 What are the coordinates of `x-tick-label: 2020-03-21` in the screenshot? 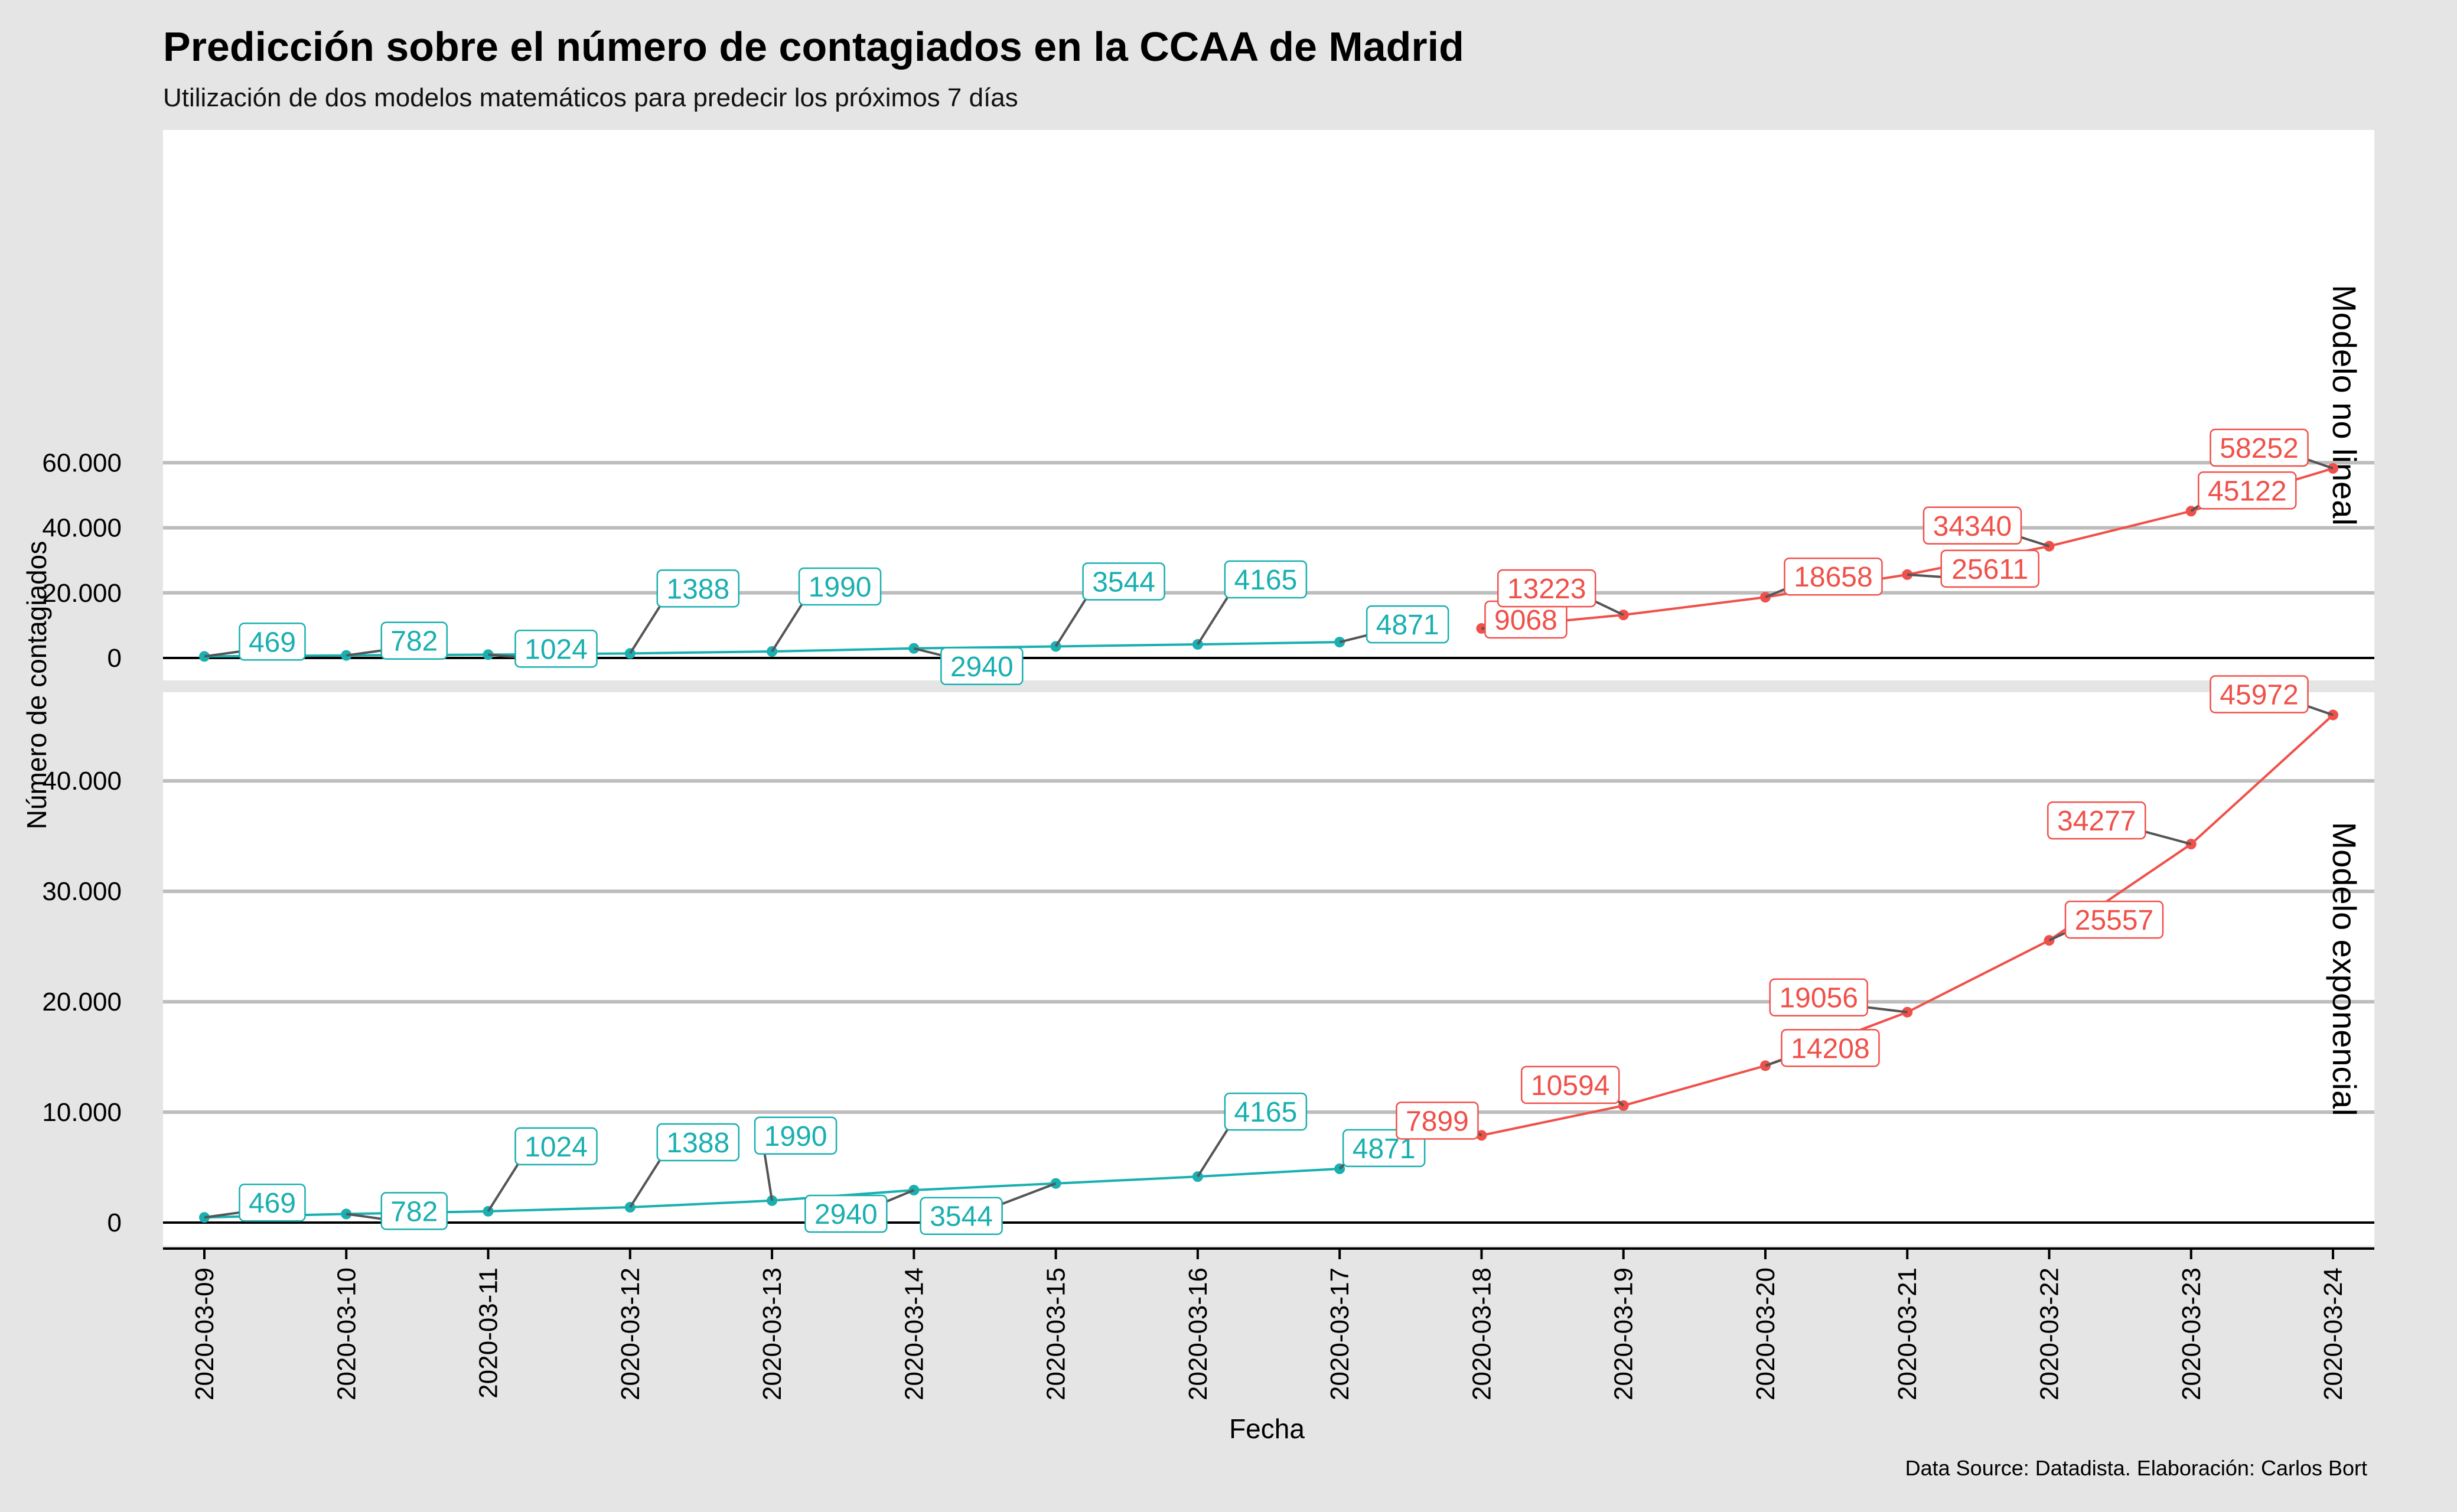 It's located at (1907, 1333).